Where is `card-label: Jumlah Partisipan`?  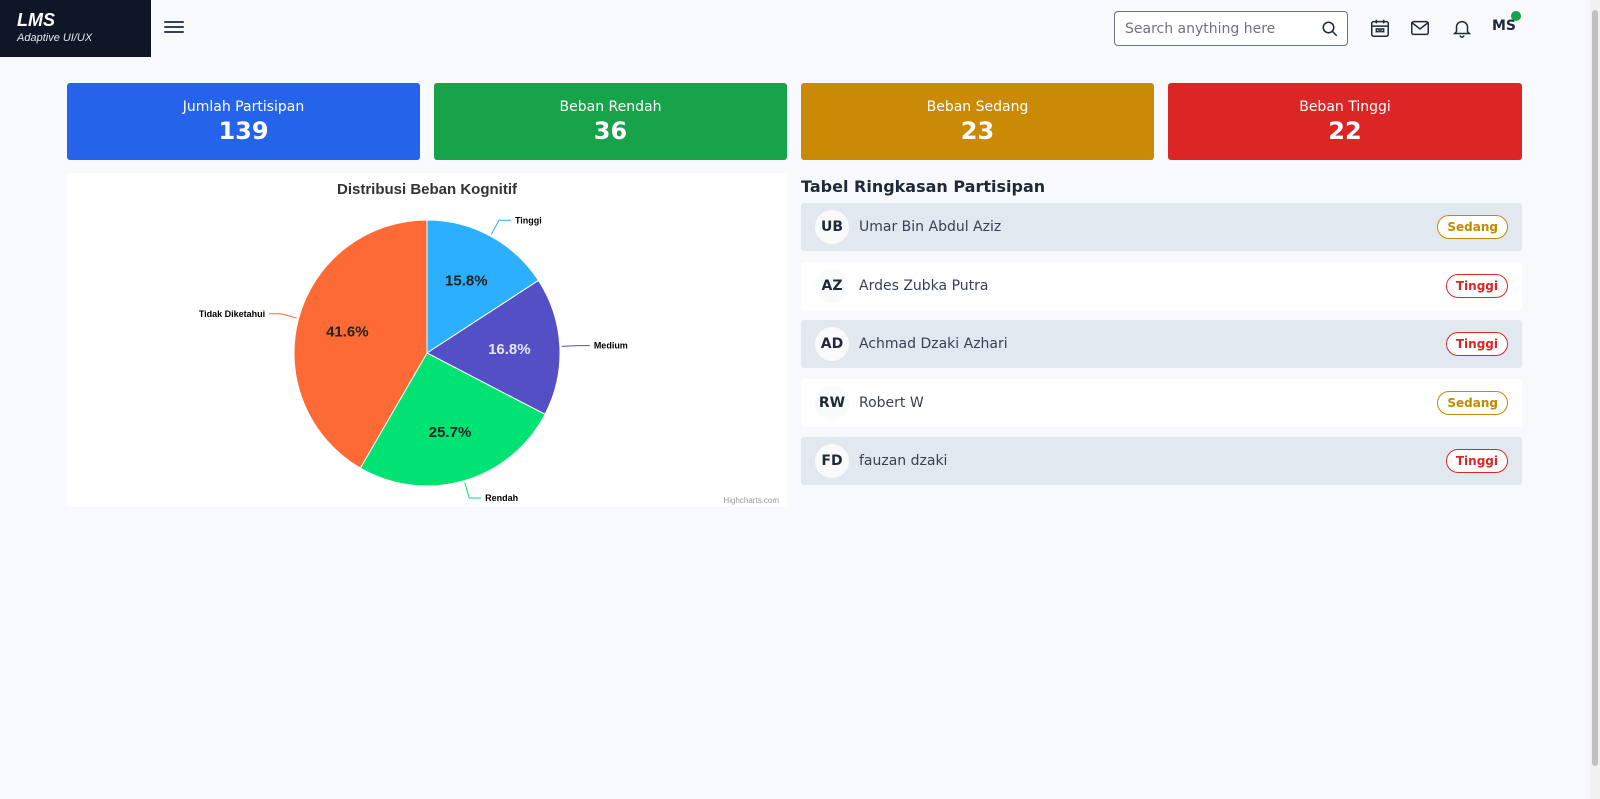
card-label: Jumlah Partisipan is located at coordinates (243, 107).